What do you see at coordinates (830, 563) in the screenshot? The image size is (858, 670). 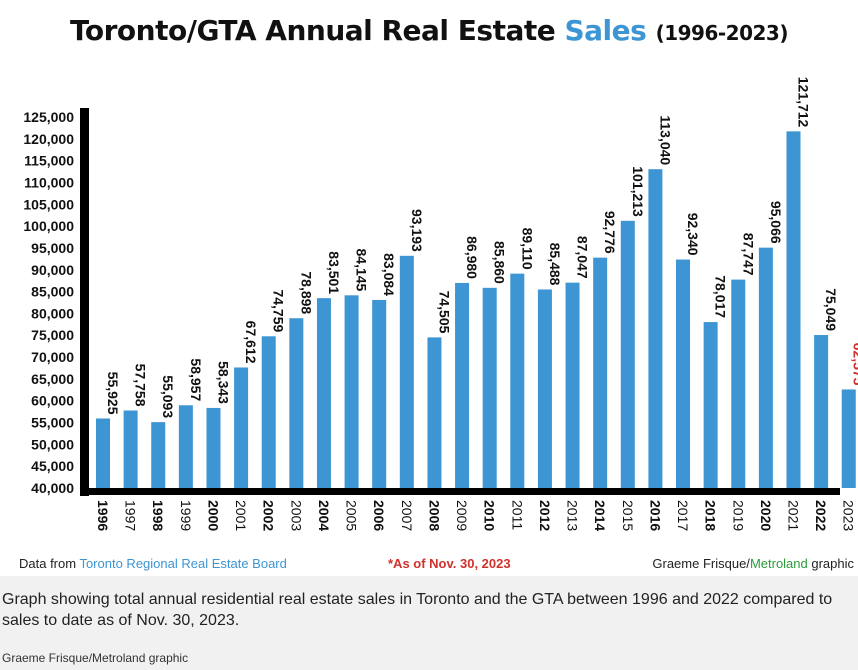 I see `credit-suffix: graphic` at bounding box center [830, 563].